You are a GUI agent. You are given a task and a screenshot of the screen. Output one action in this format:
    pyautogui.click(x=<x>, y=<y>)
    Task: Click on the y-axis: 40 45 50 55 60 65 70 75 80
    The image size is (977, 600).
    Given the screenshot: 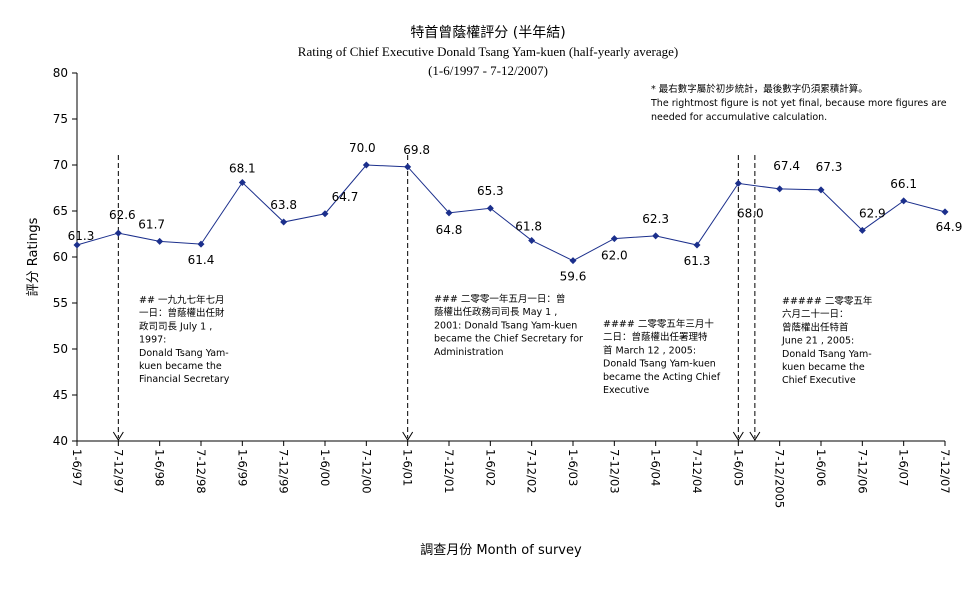 What is the action you would take?
    pyautogui.click(x=65, y=257)
    